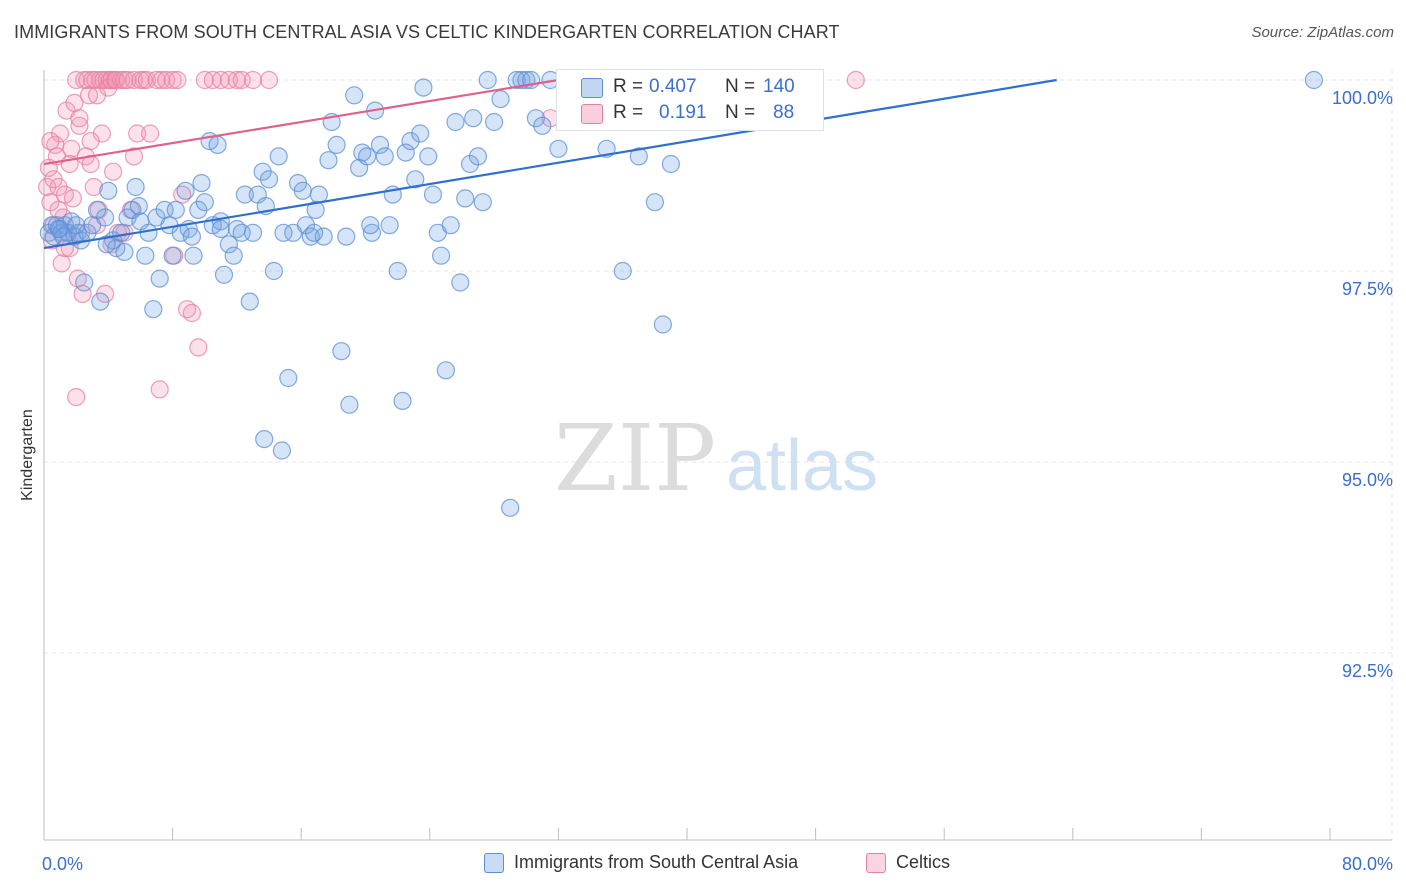  I want to click on trend-lines, so click(550, 164).